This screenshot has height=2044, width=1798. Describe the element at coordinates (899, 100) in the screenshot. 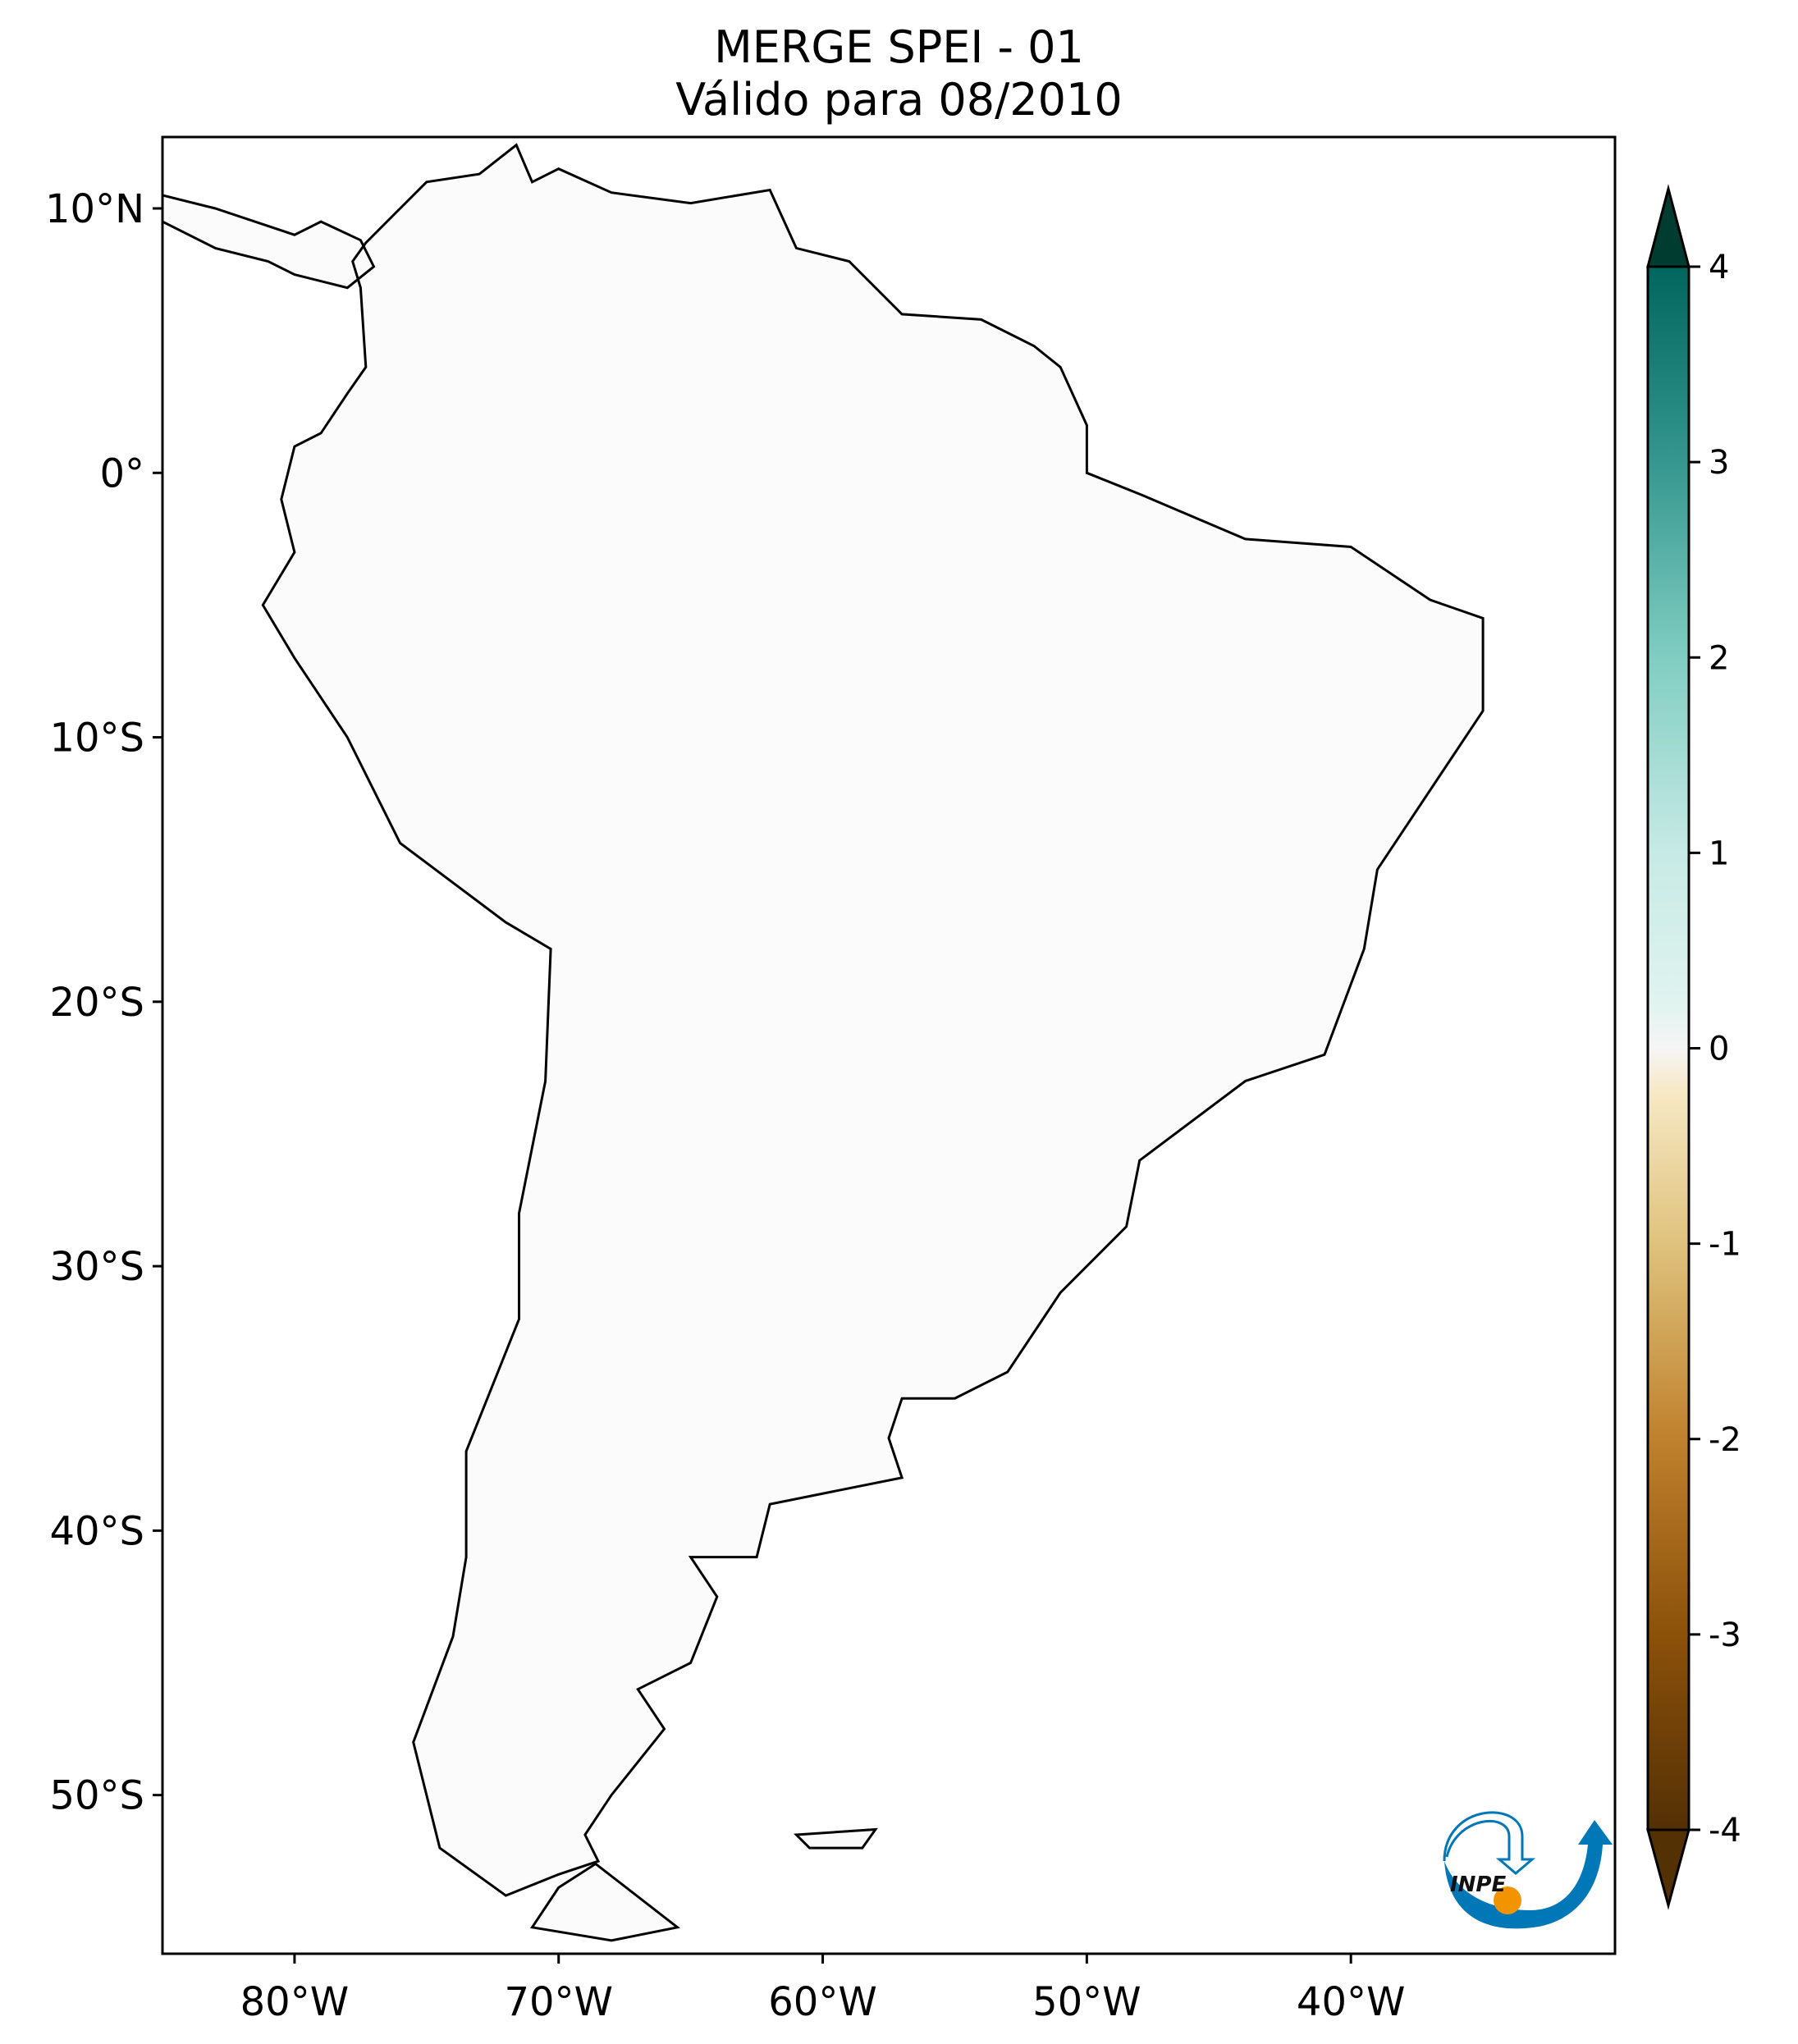

I see `map-subtitle: Válido para 08/2010` at that location.